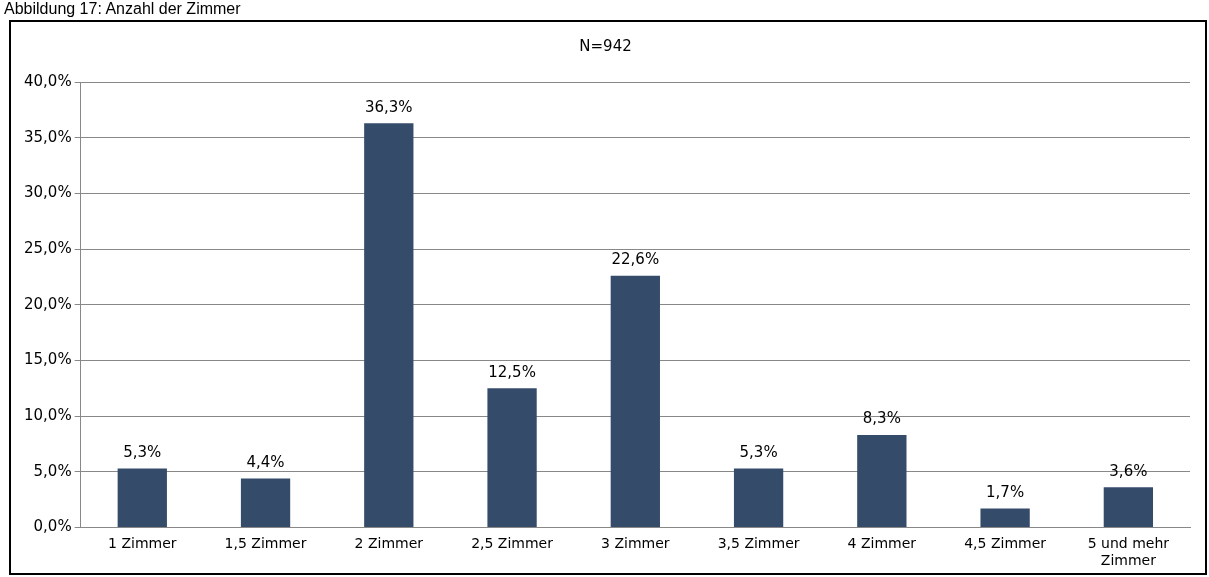  Describe the element at coordinates (1128, 470) in the screenshot. I see `data-label: 3,6%` at that location.